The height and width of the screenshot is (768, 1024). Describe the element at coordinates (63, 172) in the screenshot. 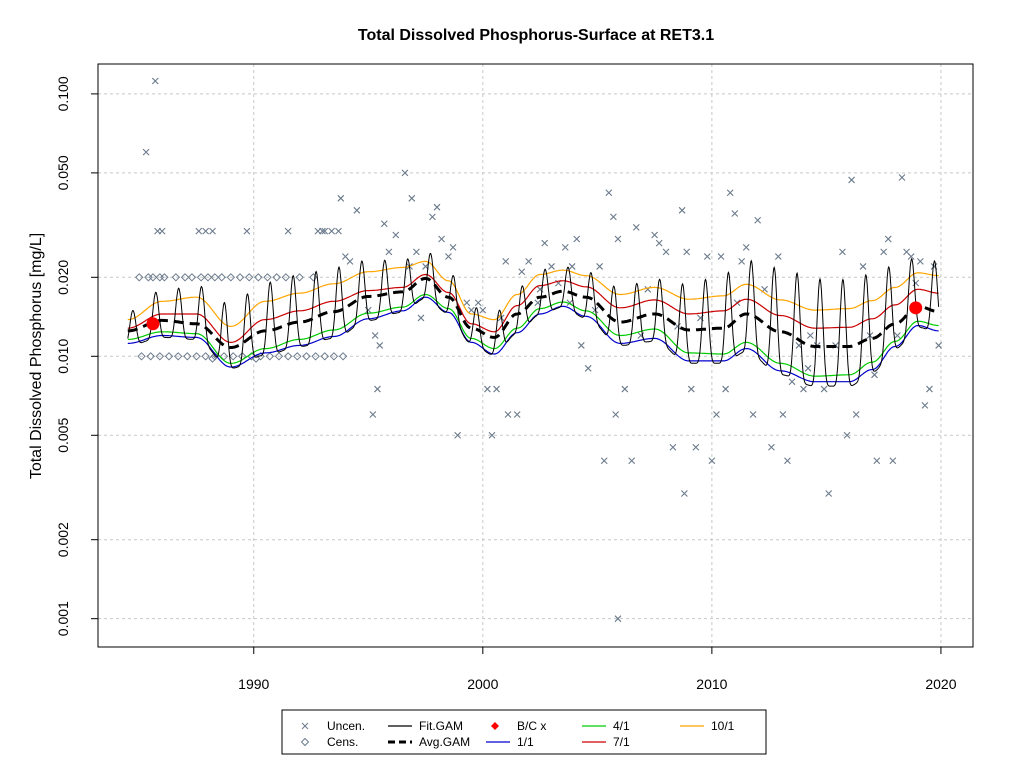

I see `y-tick-label: 0.050` at that location.